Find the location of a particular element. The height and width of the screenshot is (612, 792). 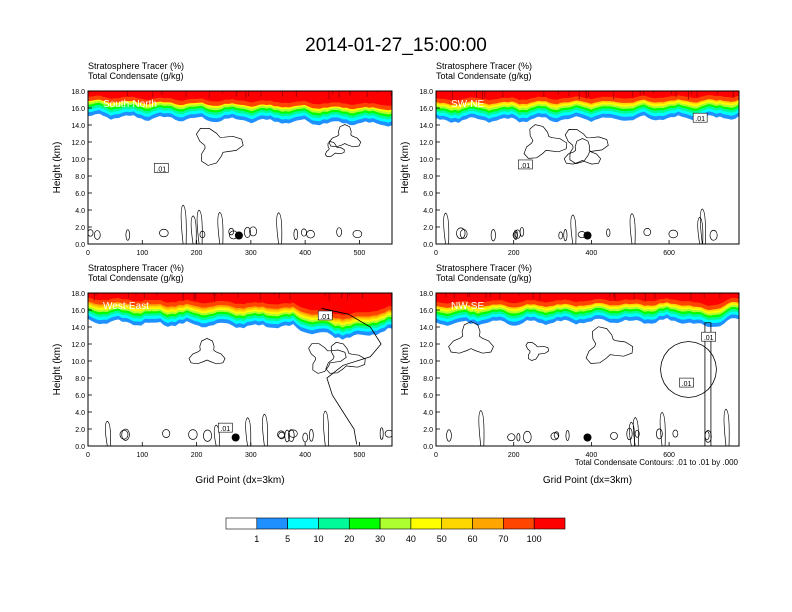

colorbar: 1 5 10 20 30 40 50 60 70 100 is located at coordinates (395, 530).